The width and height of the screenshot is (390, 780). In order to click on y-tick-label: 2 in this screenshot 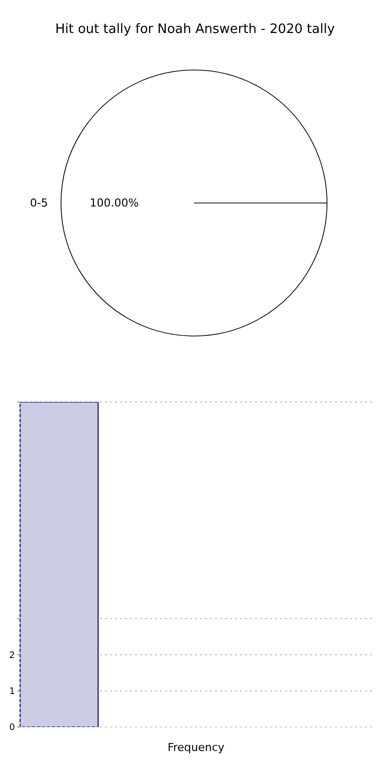, I will do `click(12, 655)`.